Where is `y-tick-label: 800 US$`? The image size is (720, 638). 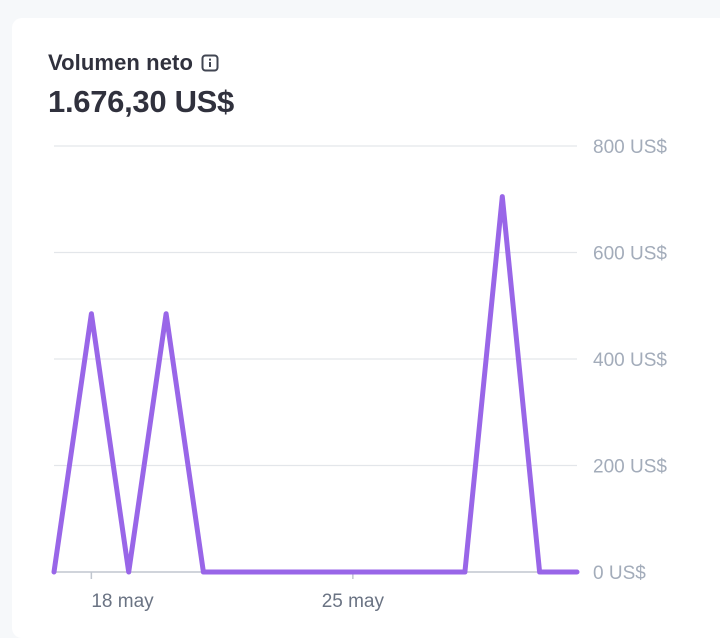
y-tick-label: 800 US$ is located at coordinates (630, 147).